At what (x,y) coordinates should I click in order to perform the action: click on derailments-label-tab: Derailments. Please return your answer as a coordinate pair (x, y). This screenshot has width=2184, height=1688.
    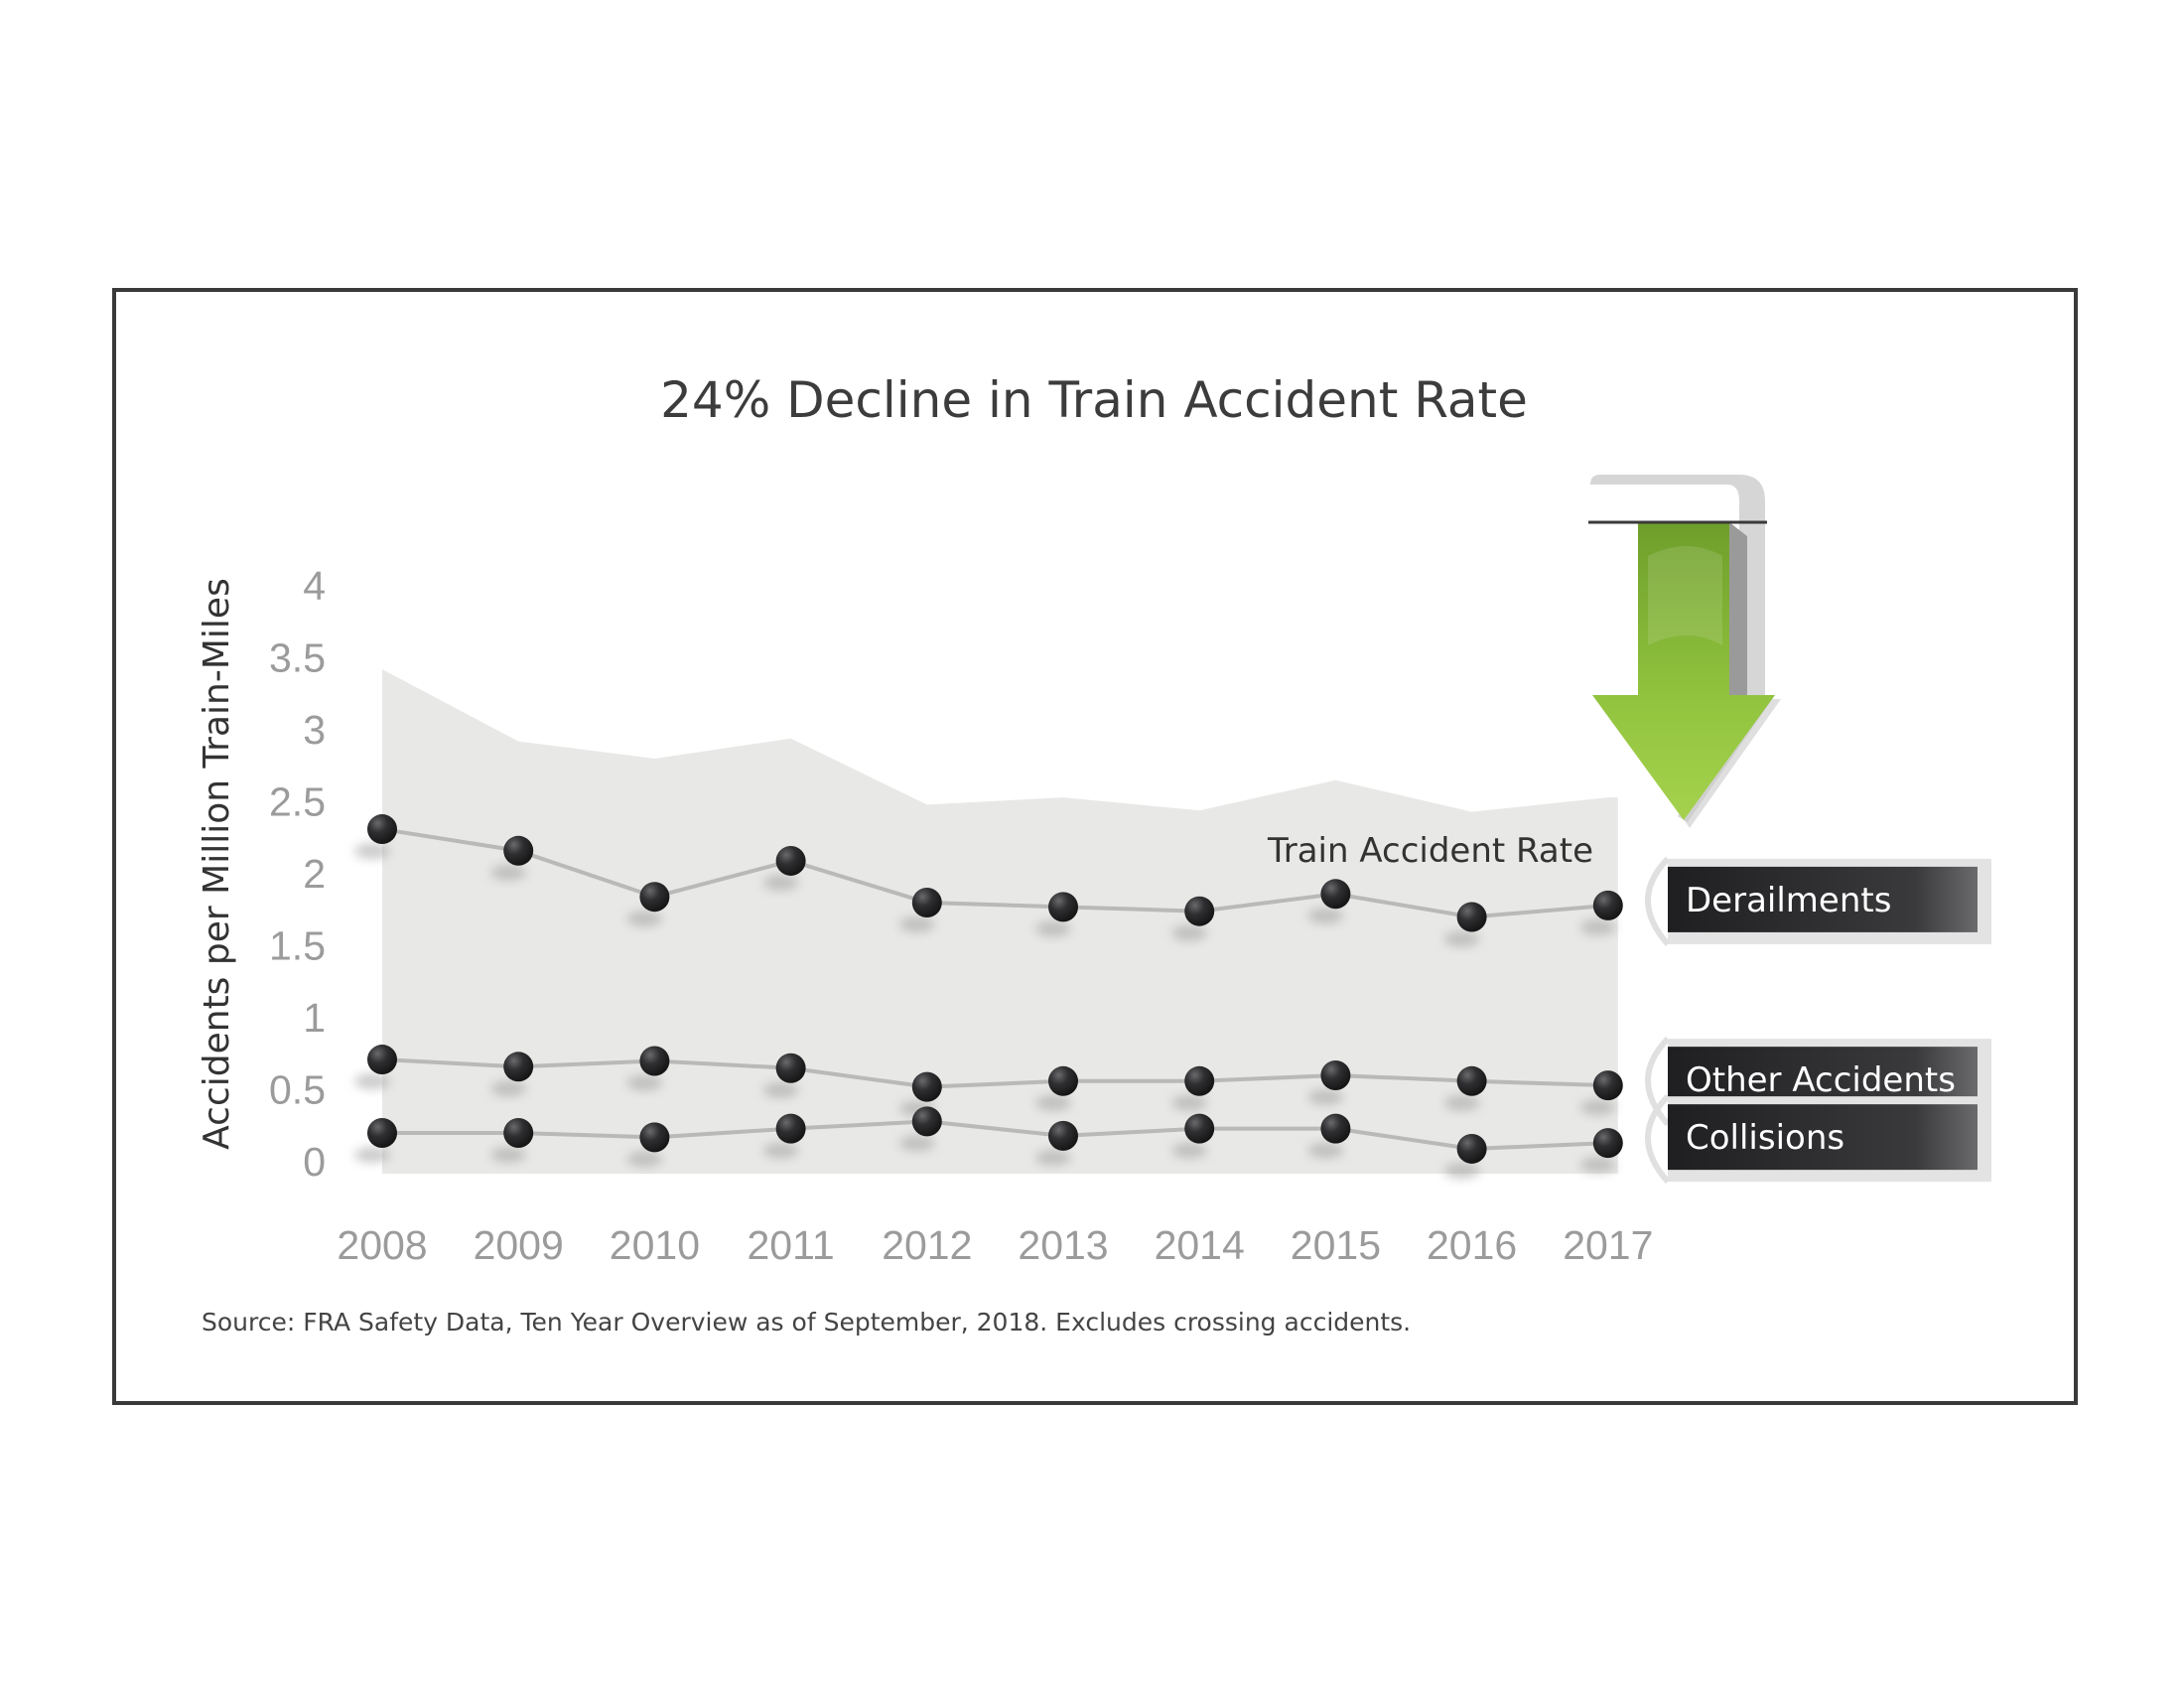
    Looking at the image, I should click on (1818, 901).